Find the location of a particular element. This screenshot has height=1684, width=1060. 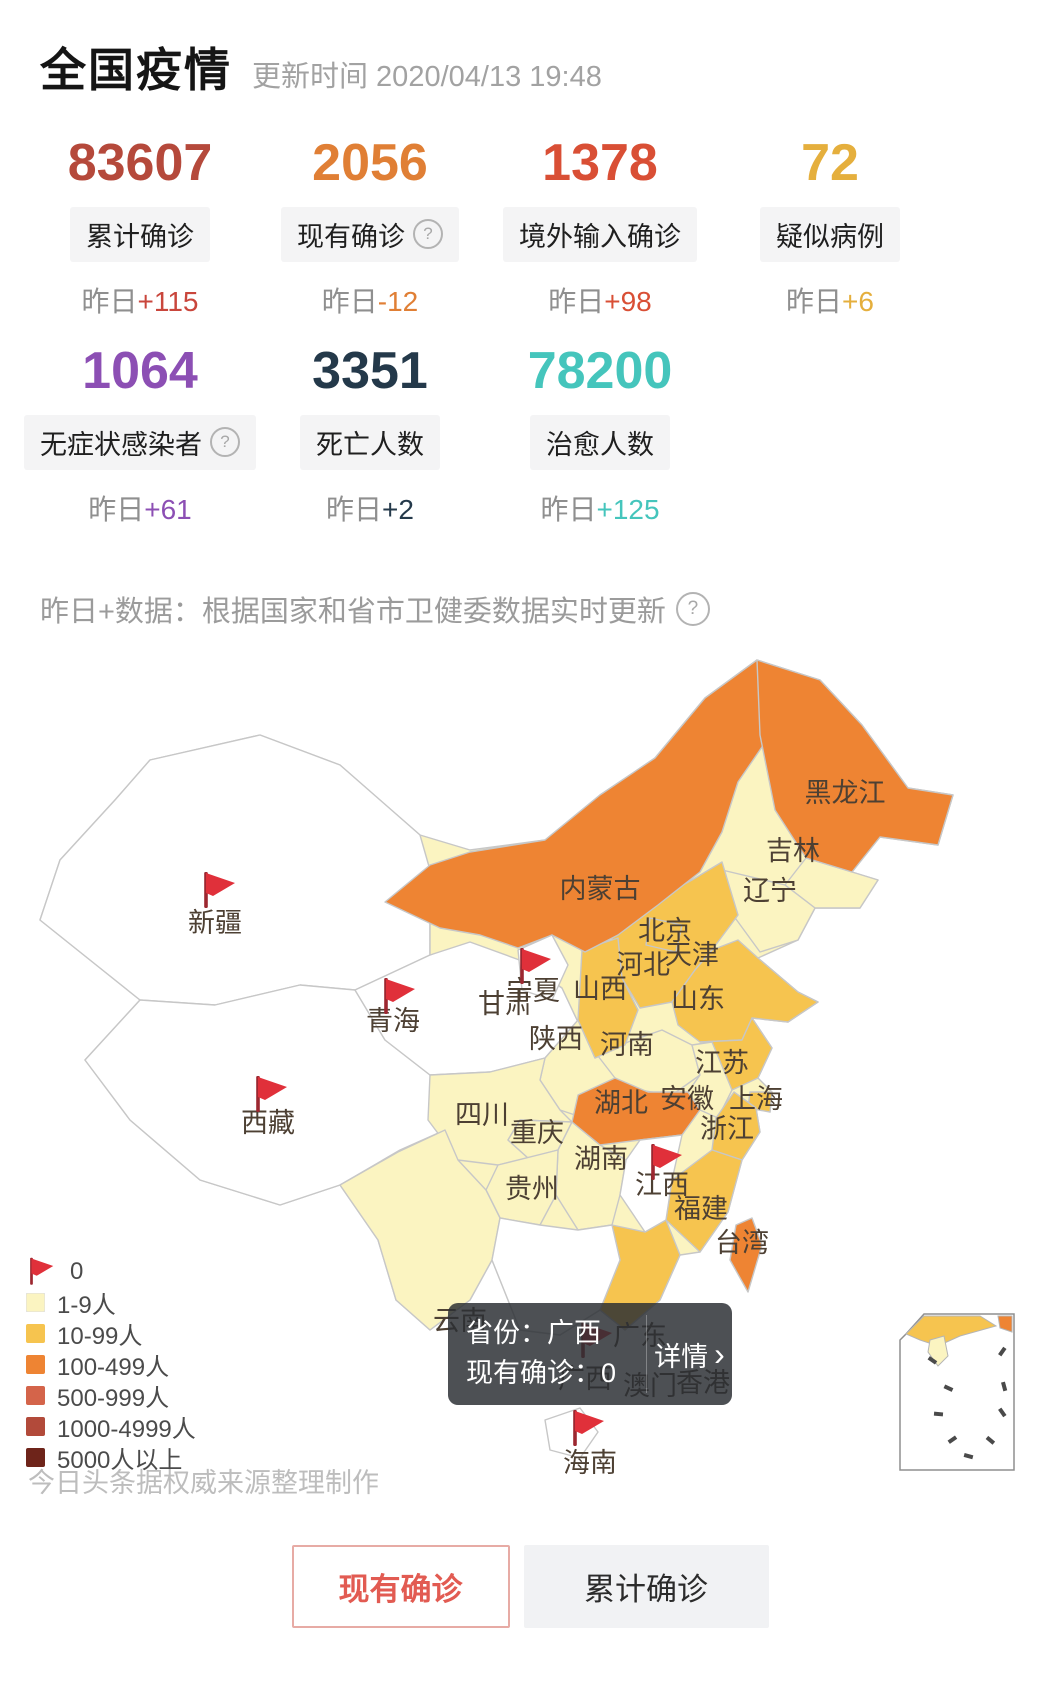

update-time: 更新时间 2020/04/13 19:48 is located at coordinates (427, 77).